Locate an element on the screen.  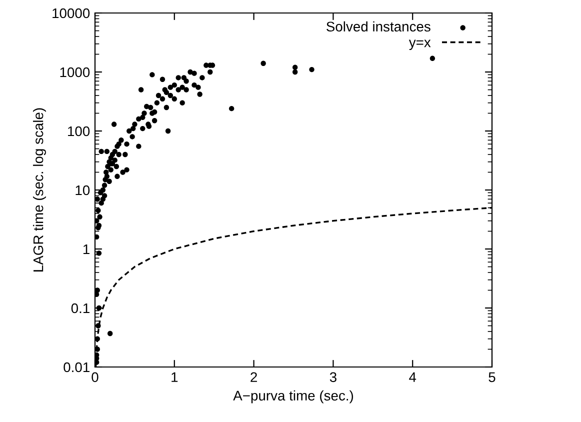
y-tick-label: 0.01 is located at coordinates (77, 367).